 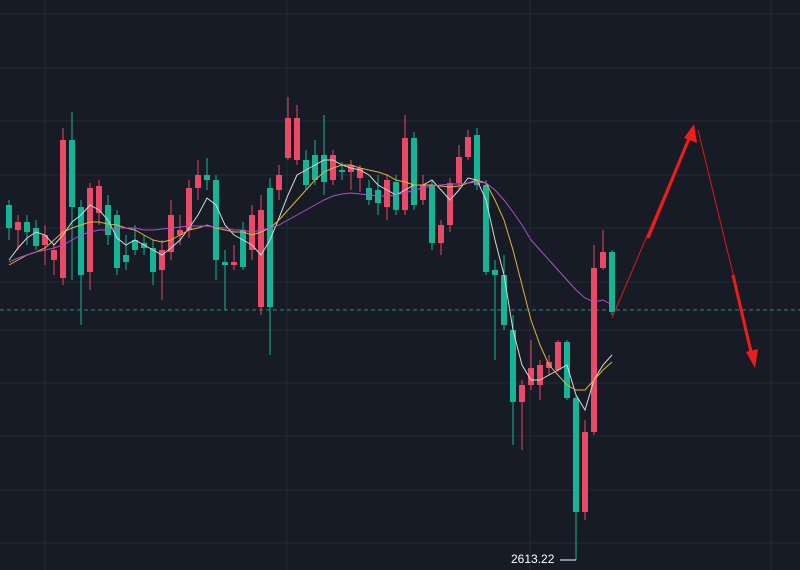 I want to click on min-label: 2613.22, so click(x=533, y=559).